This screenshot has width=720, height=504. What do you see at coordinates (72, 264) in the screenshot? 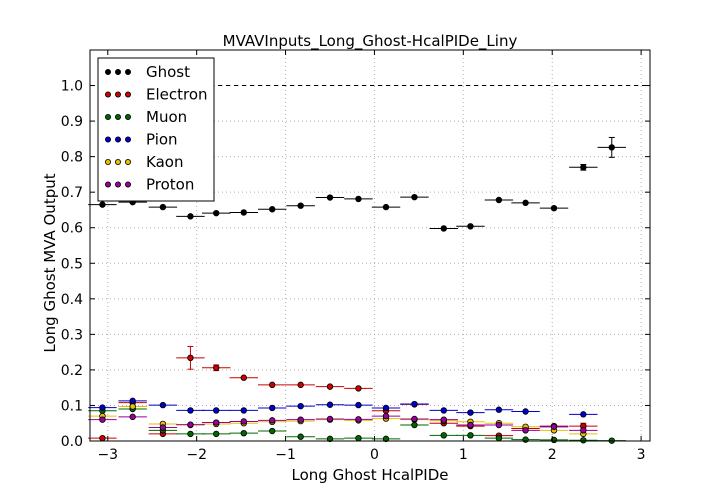
I see `y-tick-label: 0.5` at bounding box center [72, 264].